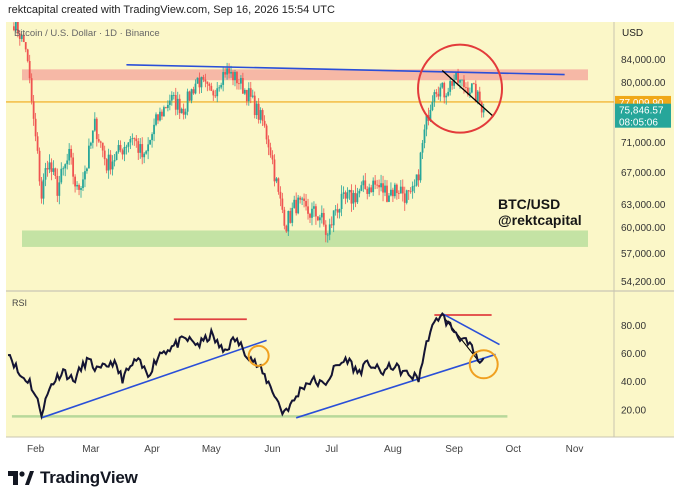 The width and height of the screenshot is (680, 502). I want to click on highlight-circle, so click(460, 88).